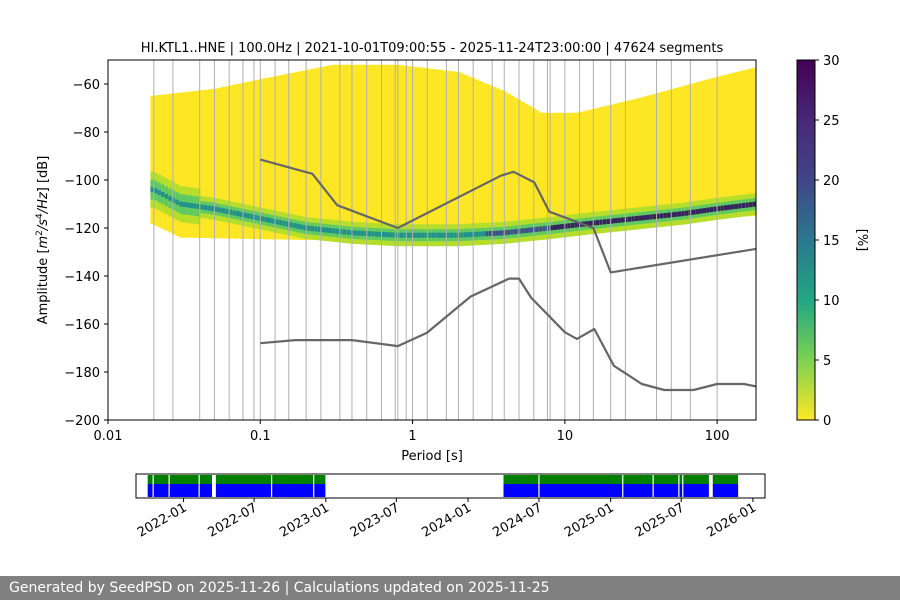  Describe the element at coordinates (82, 325) in the screenshot. I see `y-tick-label: −160` at that location.